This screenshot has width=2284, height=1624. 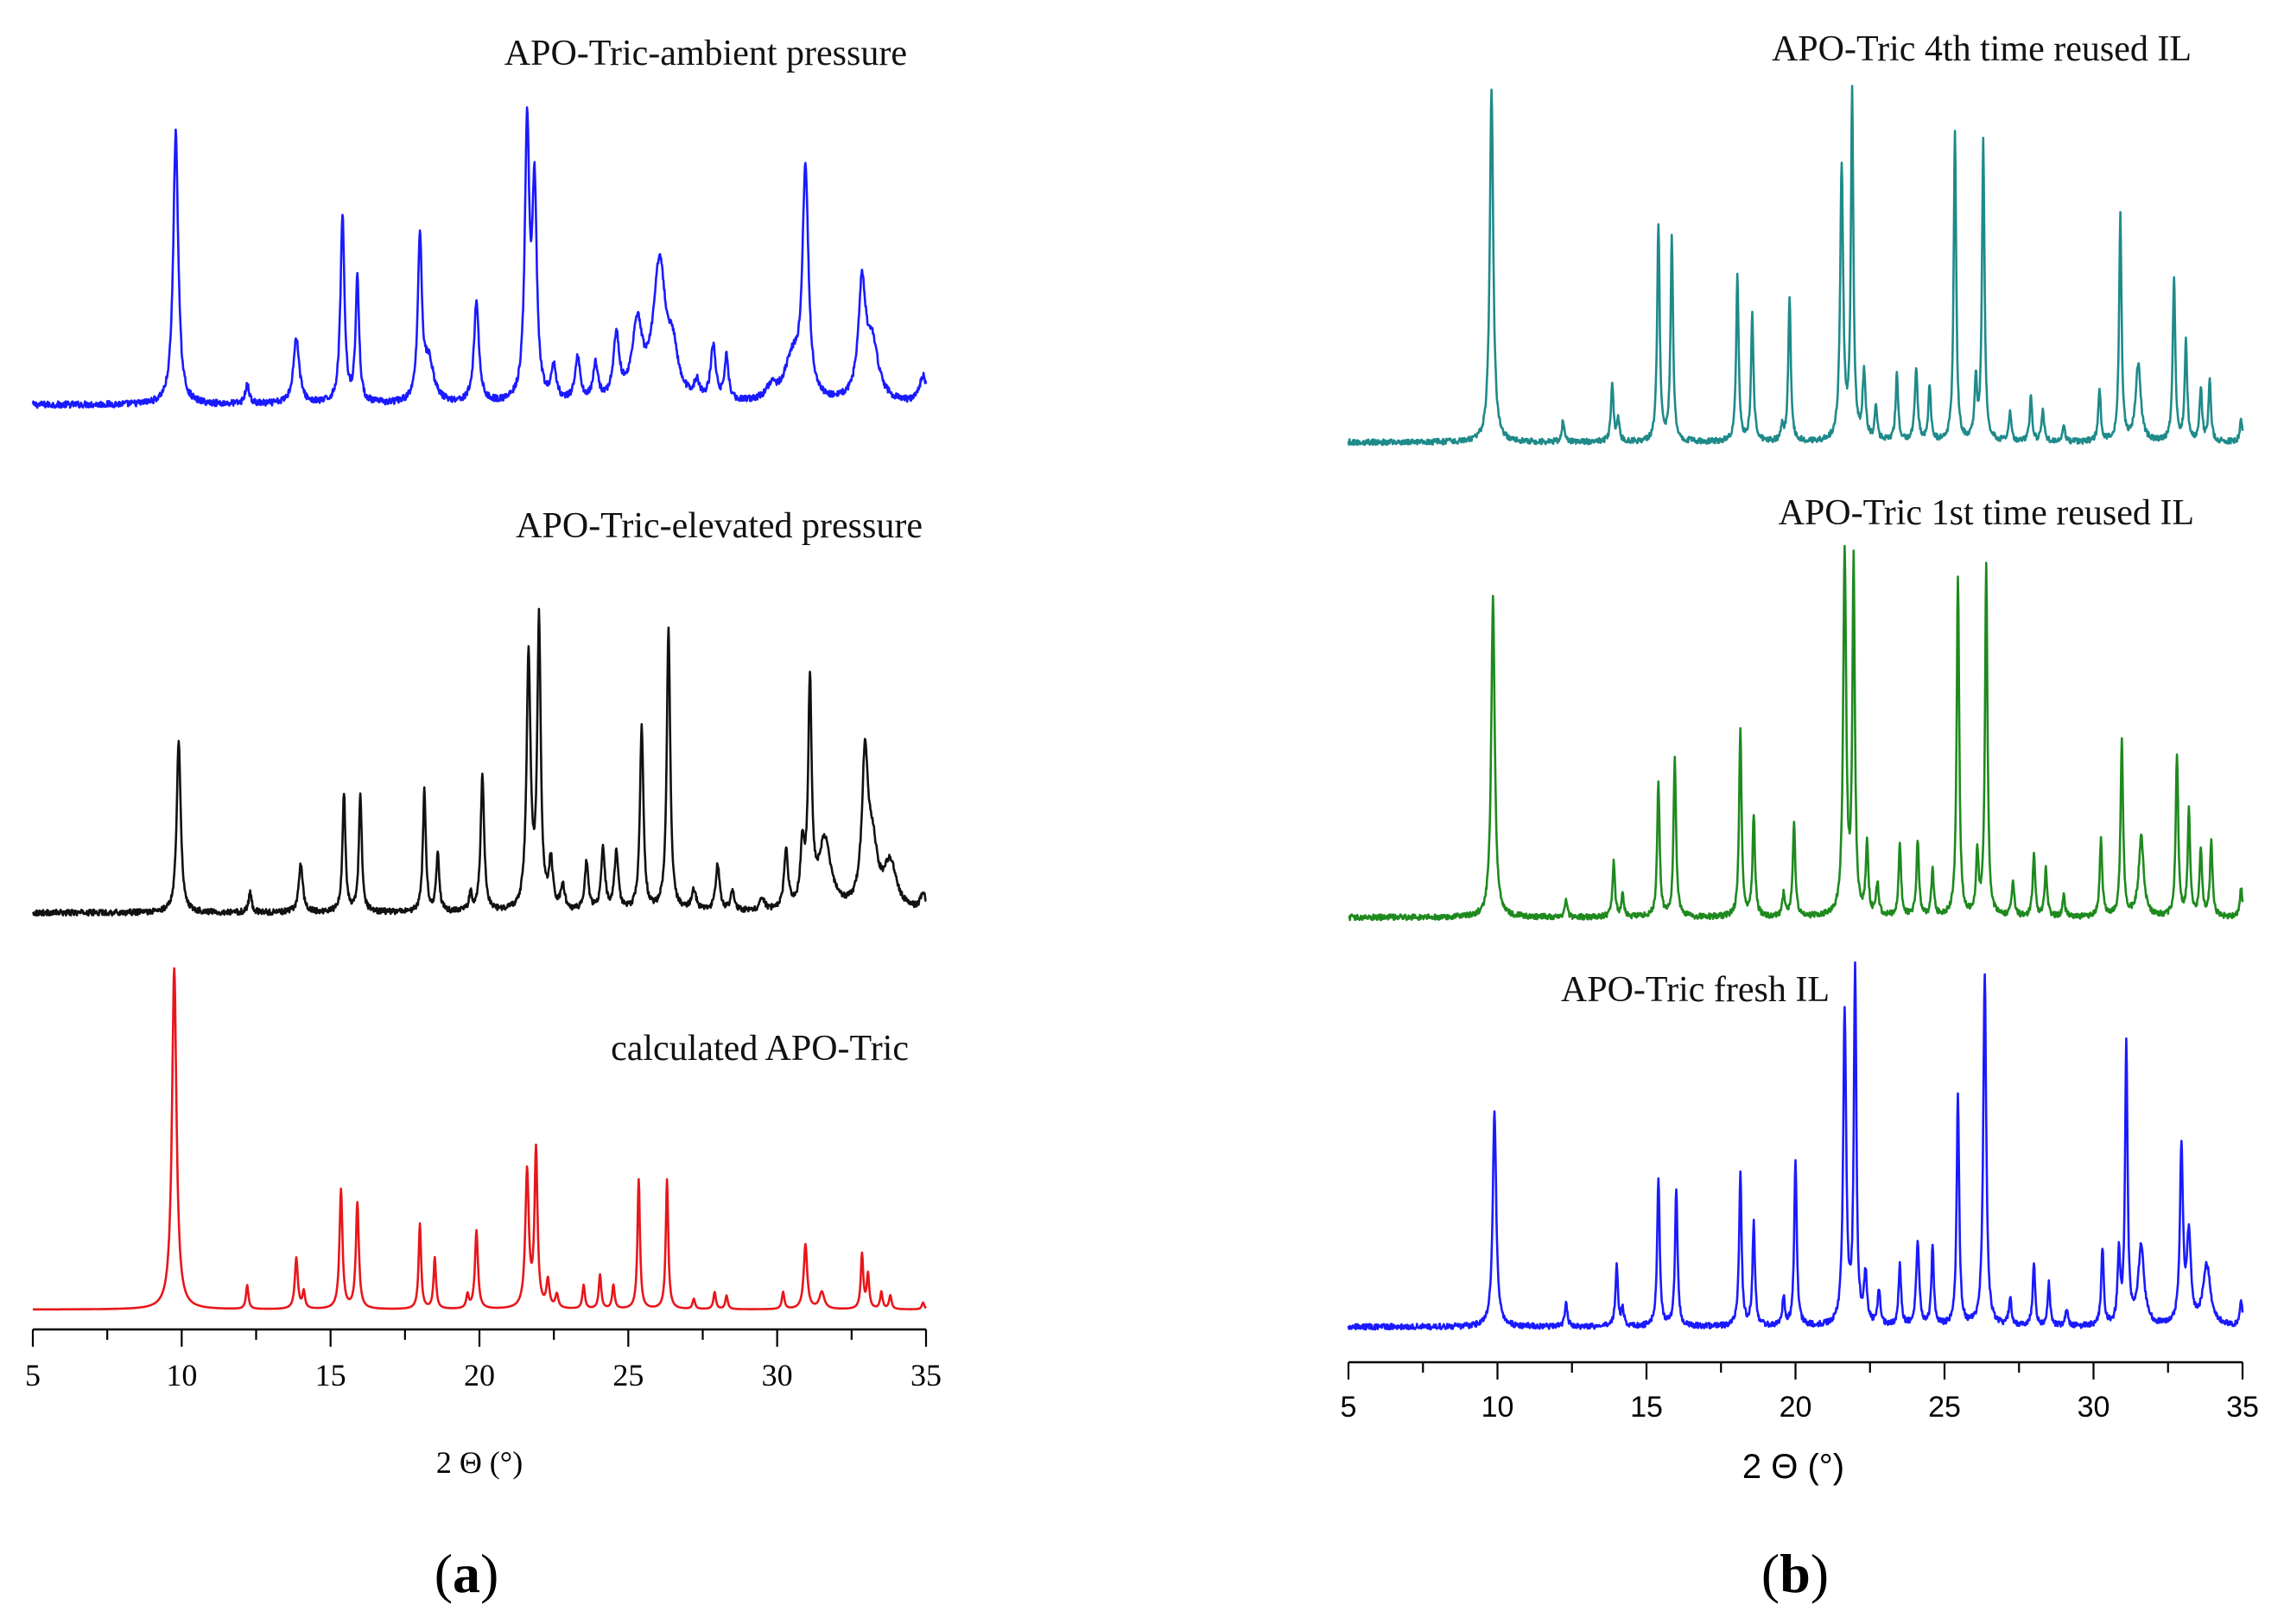 What do you see at coordinates (719, 526) in the screenshot?
I see `series-label-apo-tric-elevated-pressure: APO-Tric-elevated pressure` at bounding box center [719, 526].